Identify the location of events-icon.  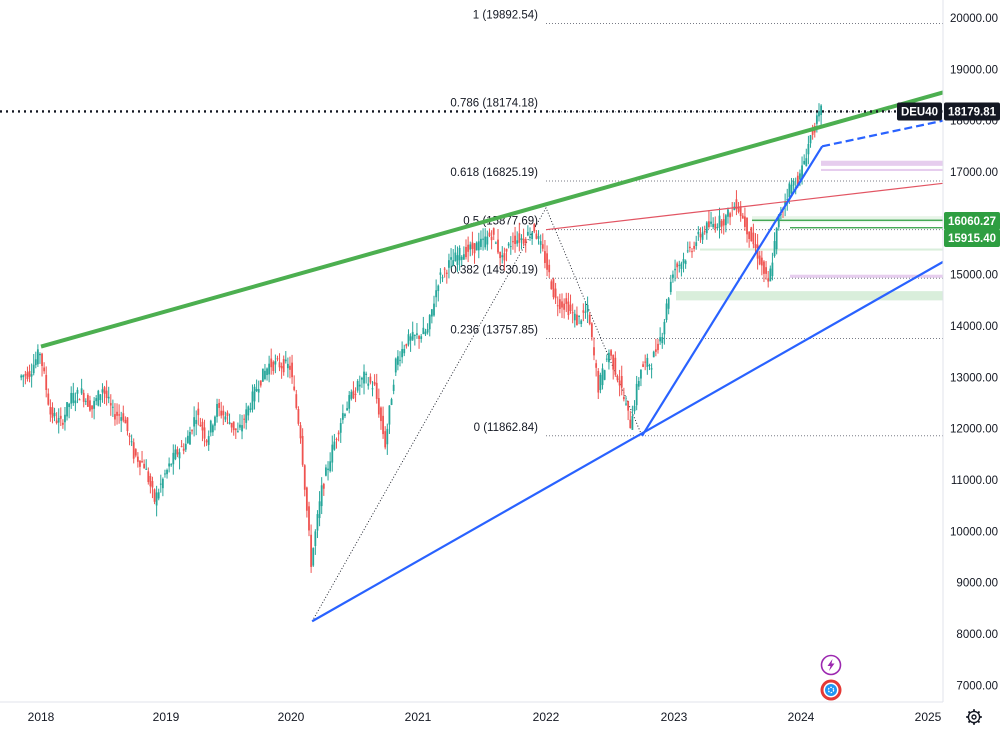
(831, 690).